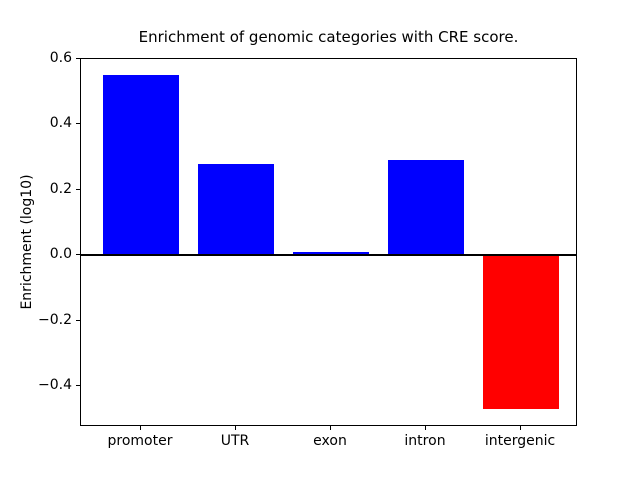  What do you see at coordinates (235, 441) in the screenshot?
I see `x-tick-label-UTR: UTR` at bounding box center [235, 441].